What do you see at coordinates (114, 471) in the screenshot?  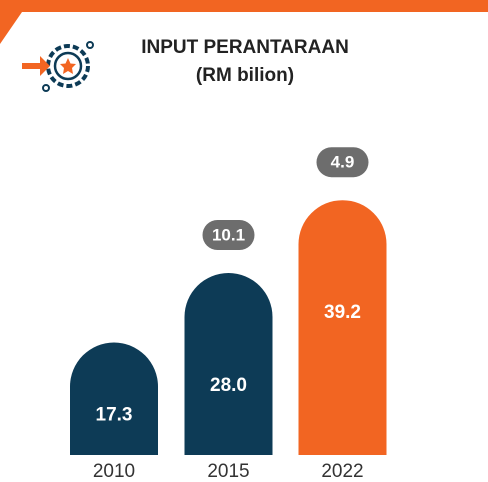 I see `x-tick-label: 2010` at bounding box center [114, 471].